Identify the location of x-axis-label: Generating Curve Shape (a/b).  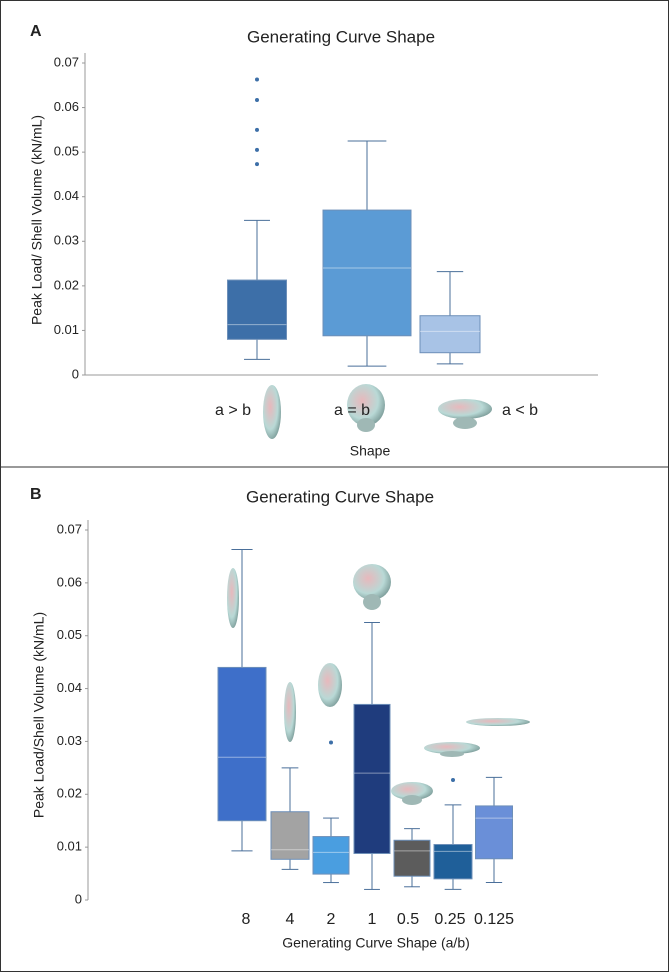
(376, 943).